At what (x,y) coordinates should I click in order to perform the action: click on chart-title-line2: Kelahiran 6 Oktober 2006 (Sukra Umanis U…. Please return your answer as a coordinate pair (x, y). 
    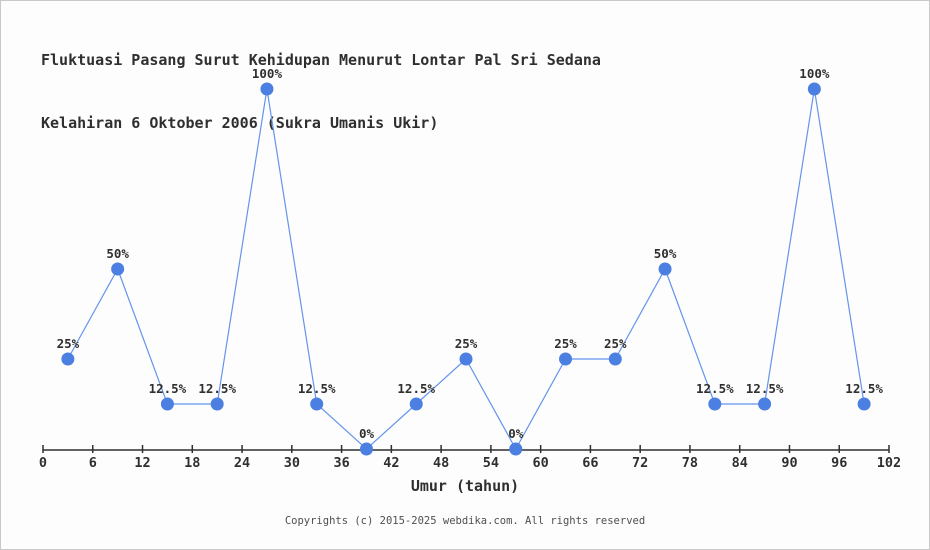
    Looking at the image, I should click on (240, 123).